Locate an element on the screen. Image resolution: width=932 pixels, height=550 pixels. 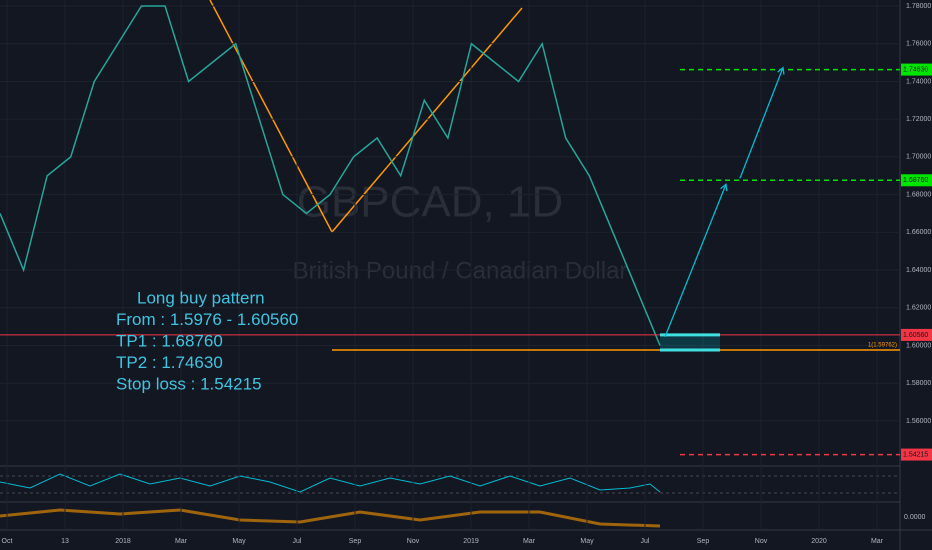
watermark-description: British Pound / Canadian Dollar is located at coordinates (460, 270).